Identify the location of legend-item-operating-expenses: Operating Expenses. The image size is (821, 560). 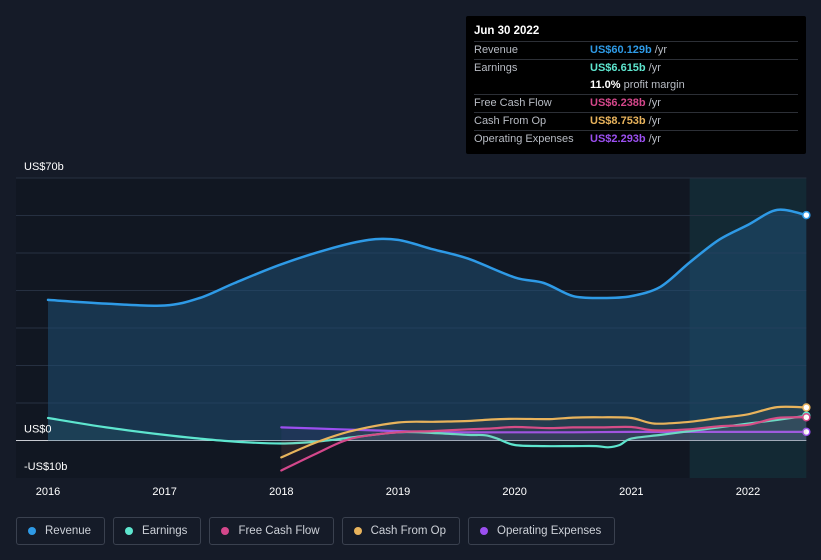
(542, 531).